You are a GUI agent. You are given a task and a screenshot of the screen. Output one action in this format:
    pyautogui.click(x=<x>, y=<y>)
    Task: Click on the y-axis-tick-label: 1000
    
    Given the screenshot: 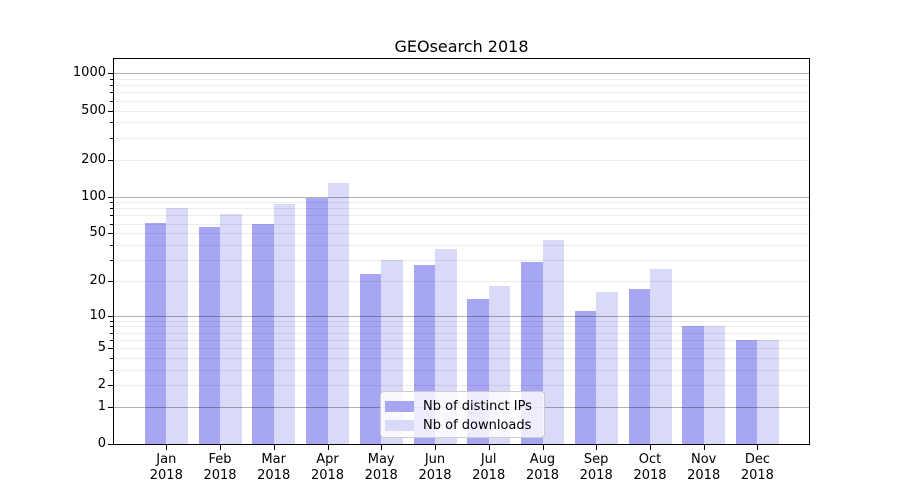 What is the action you would take?
    pyautogui.click(x=89, y=73)
    